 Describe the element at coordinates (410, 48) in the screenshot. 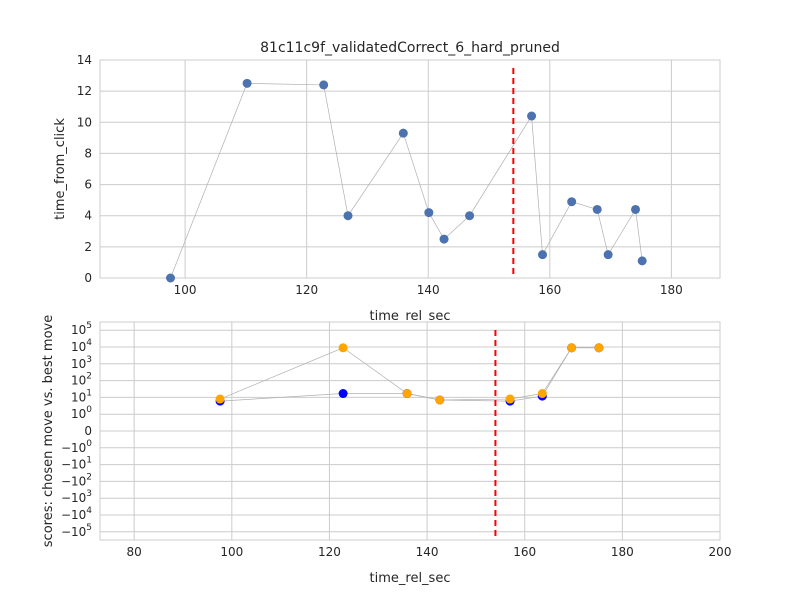

I see `top-chart-title: 81c11c9f_validatedCorrect_6_hard_pruned` at that location.